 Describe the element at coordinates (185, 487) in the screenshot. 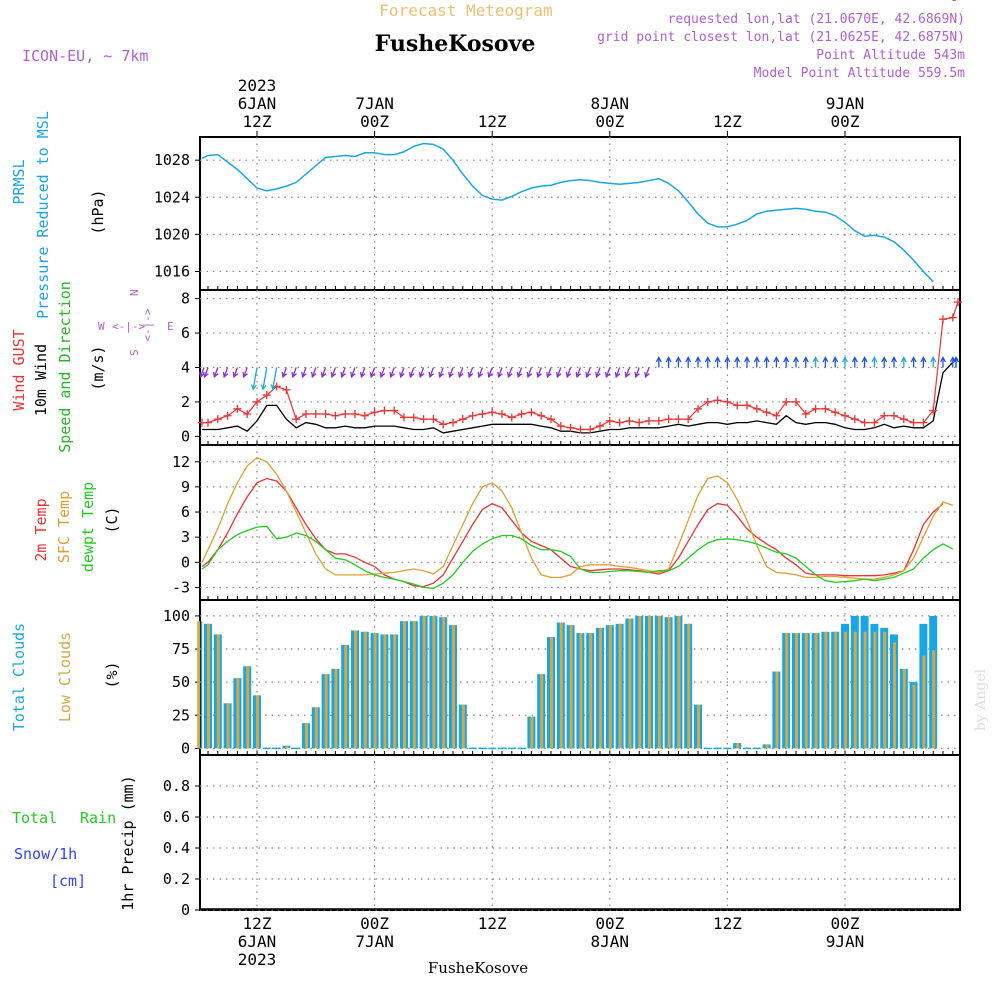

I see `y-tick-label: 9` at that location.